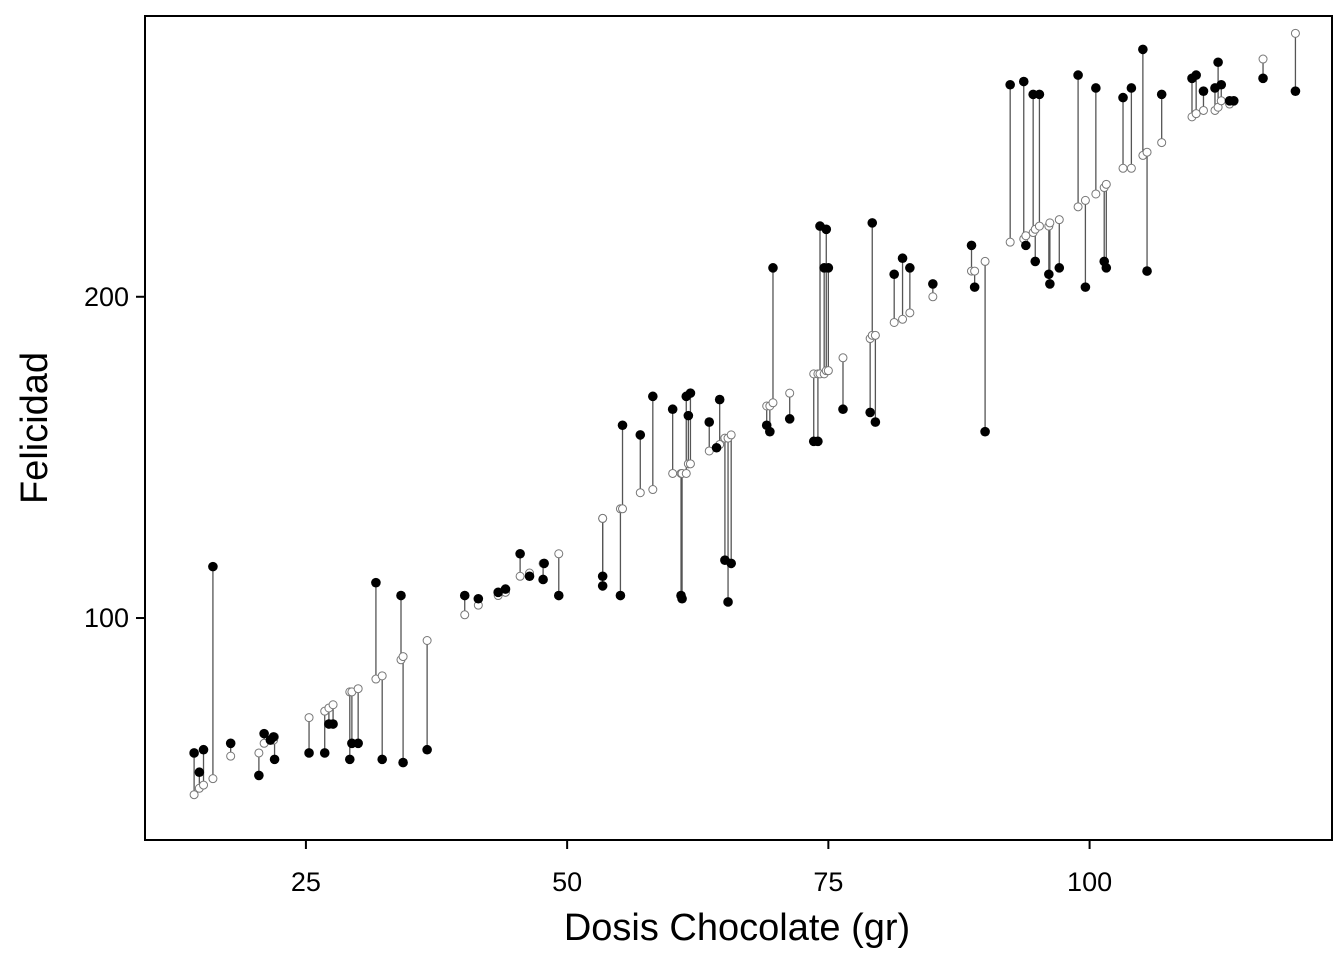 The width and height of the screenshot is (1344, 960). Describe the element at coordinates (1089, 882) in the screenshot. I see `x-tick-label: 100` at that location.